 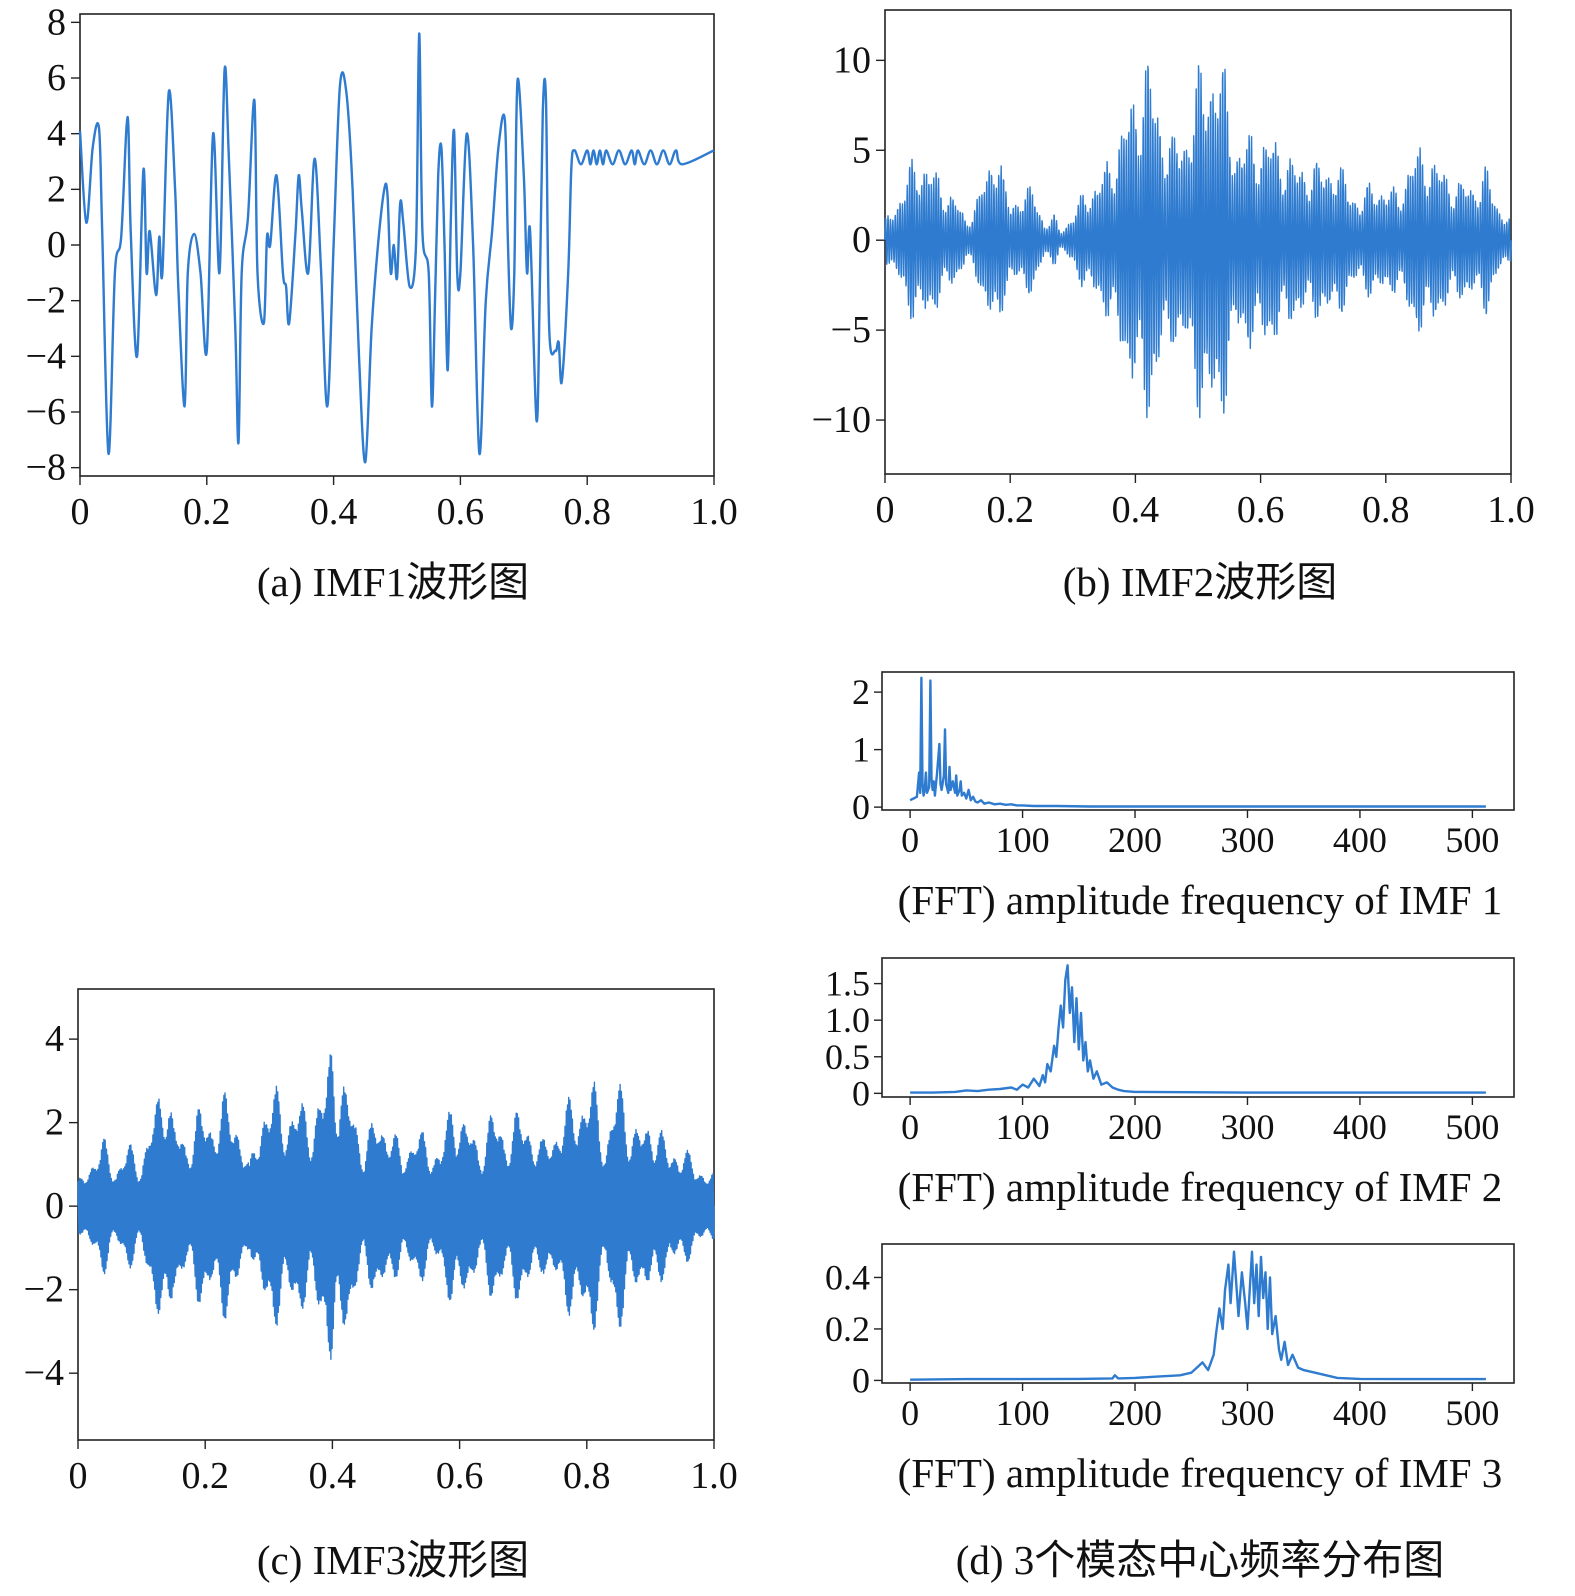 What do you see at coordinates (205, 1476) in the screenshot?
I see `imf3-xtick-label: 0.2` at bounding box center [205, 1476].